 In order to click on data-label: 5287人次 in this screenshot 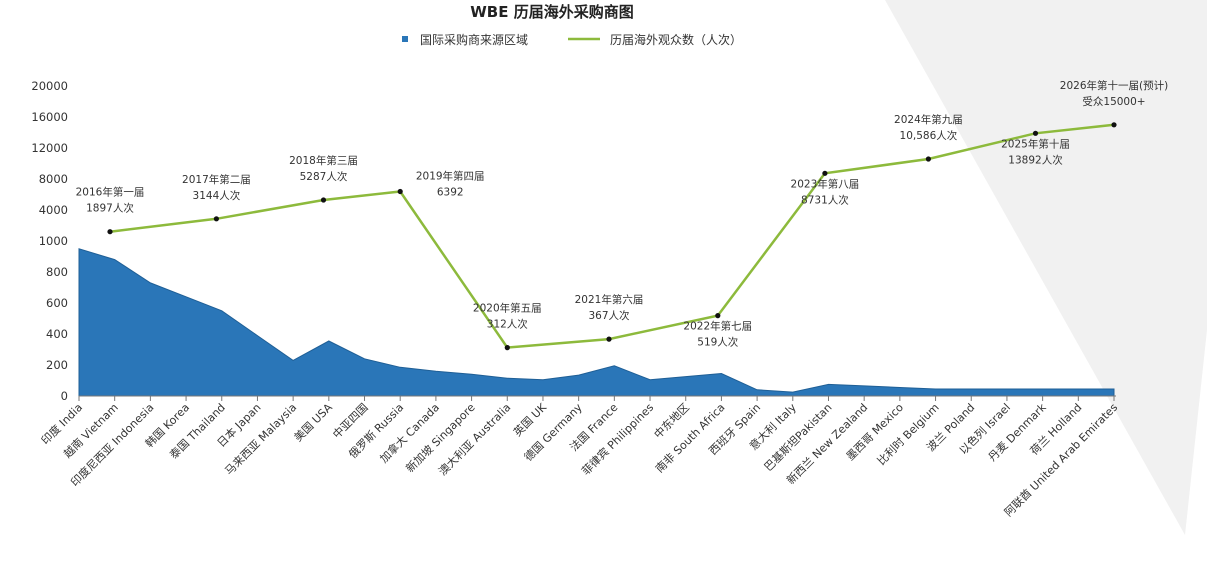, I will do `click(324, 176)`.